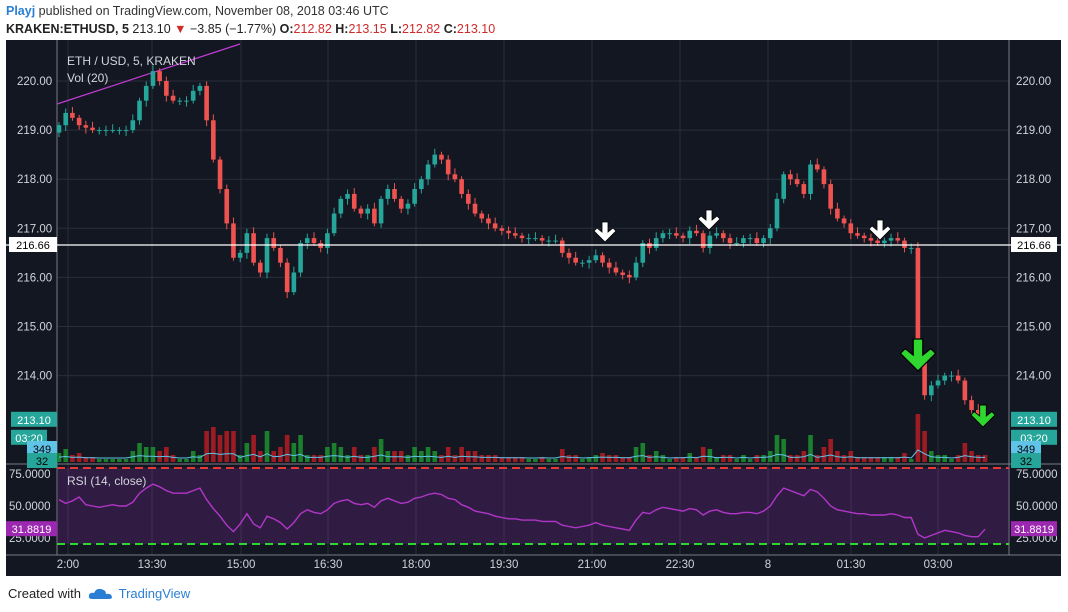  Describe the element at coordinates (148, 74) in the screenshot. I see `trend-line` at that location.